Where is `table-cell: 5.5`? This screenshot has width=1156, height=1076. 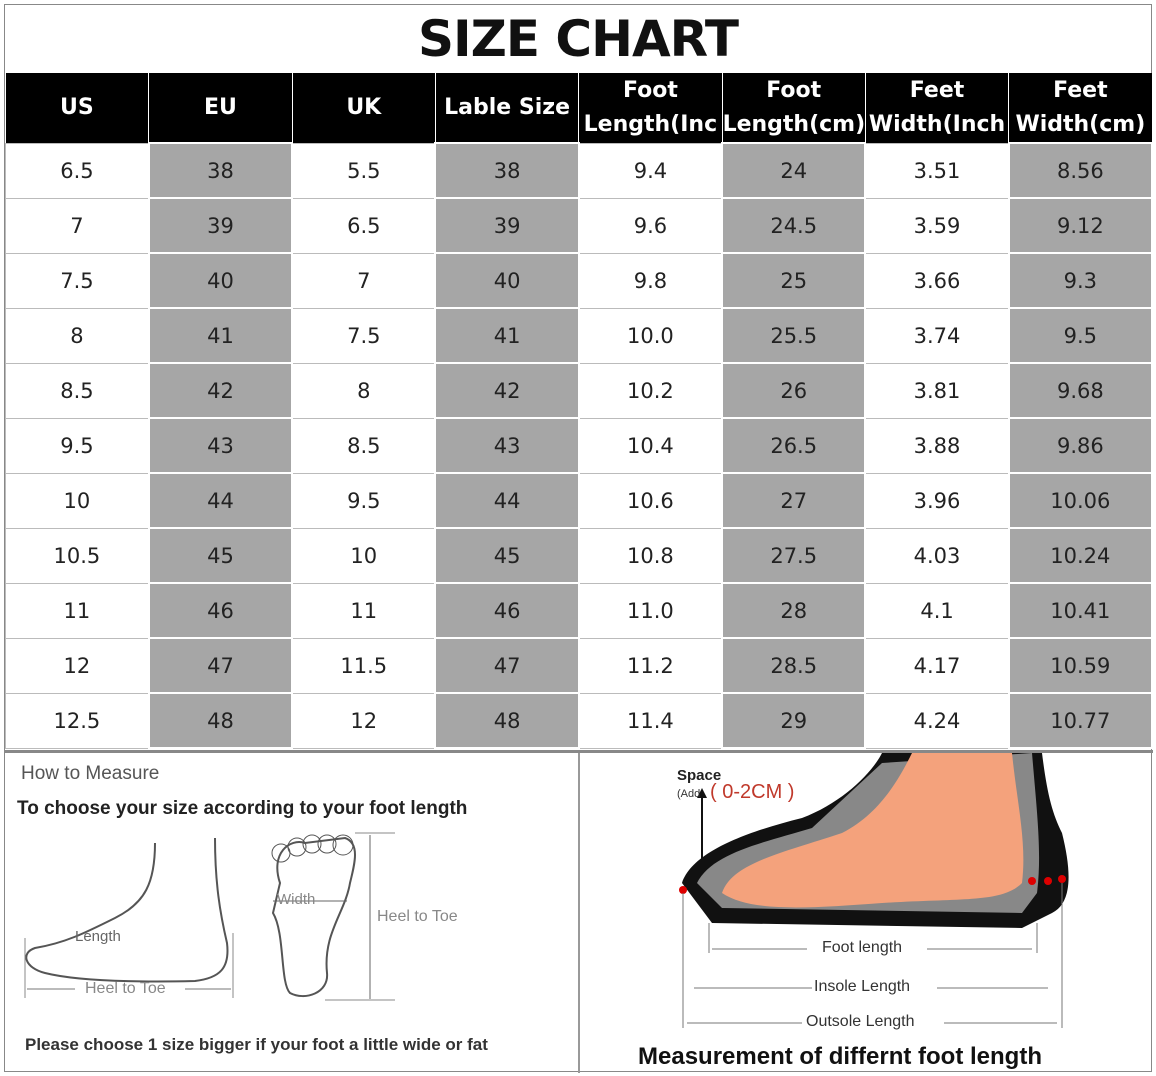
table-cell: 5.5 is located at coordinates (363, 170).